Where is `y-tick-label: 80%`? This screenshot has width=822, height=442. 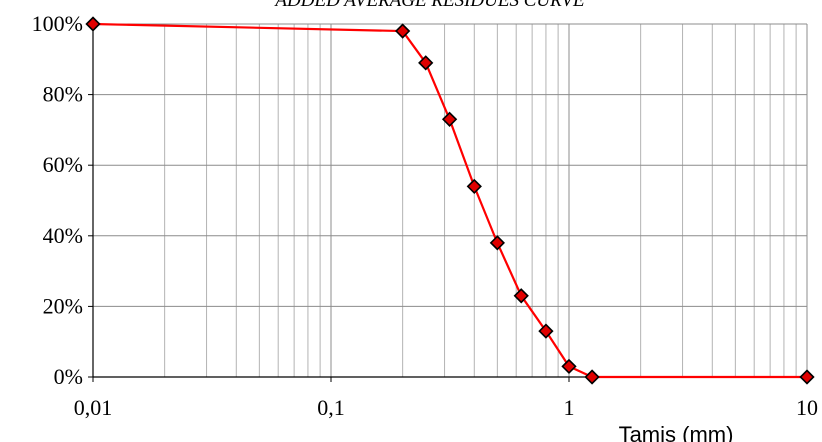
y-tick-label: 80% is located at coordinates (63, 94).